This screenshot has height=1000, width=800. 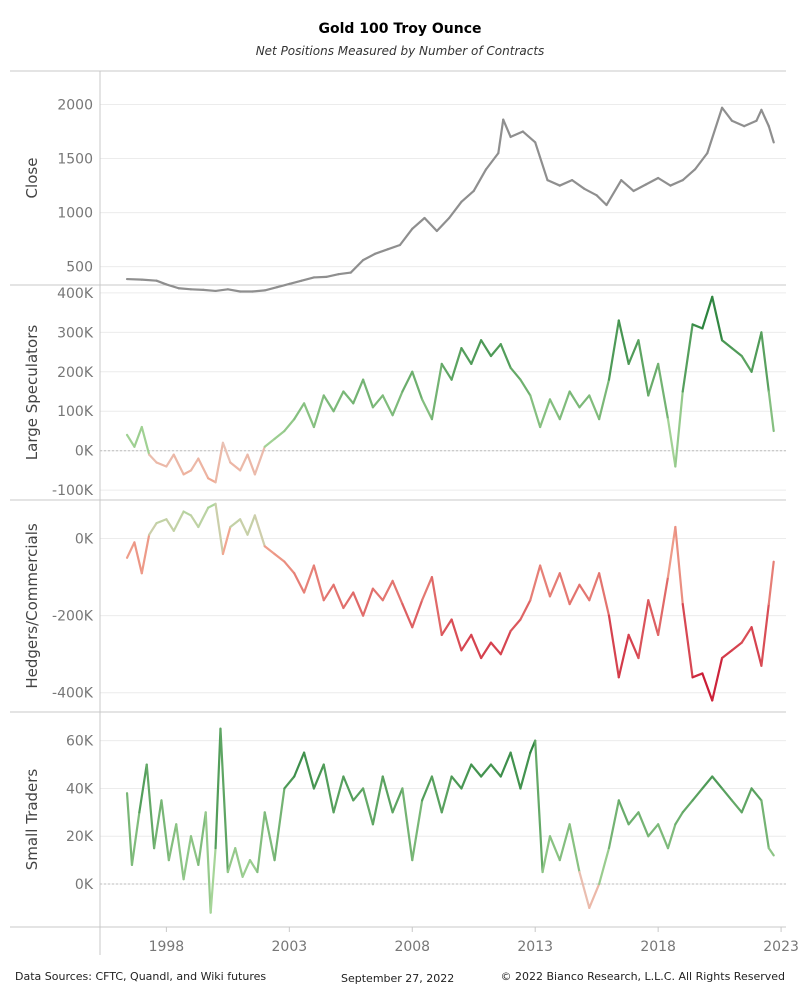 I want to click on y-tick-label: 20K, so click(x=80, y=837).